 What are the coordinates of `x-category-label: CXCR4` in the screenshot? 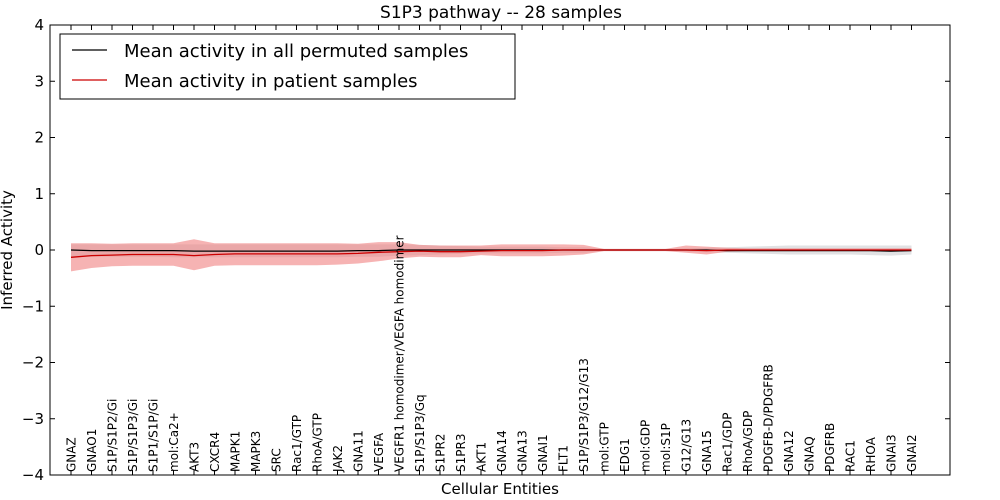 It's located at (215, 452).